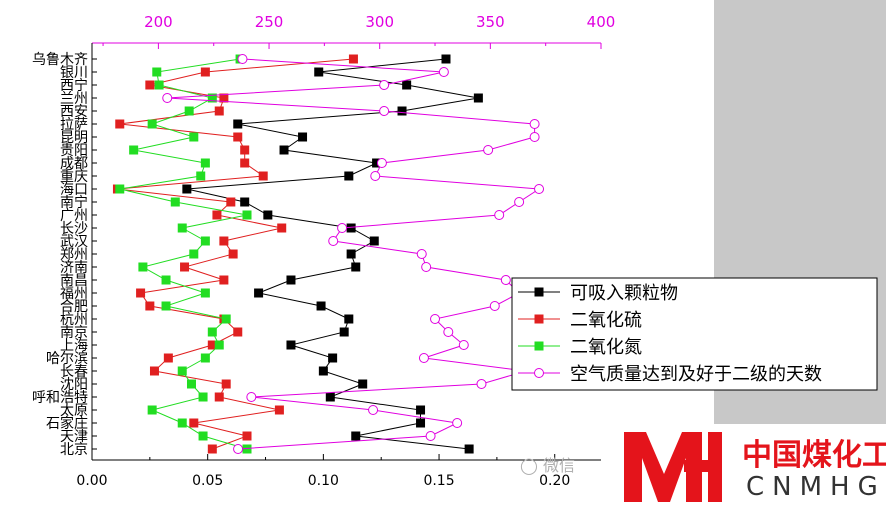 The image size is (886, 510). What do you see at coordinates (74, 112) in the screenshot?
I see `city-label: 西安` at bounding box center [74, 112].